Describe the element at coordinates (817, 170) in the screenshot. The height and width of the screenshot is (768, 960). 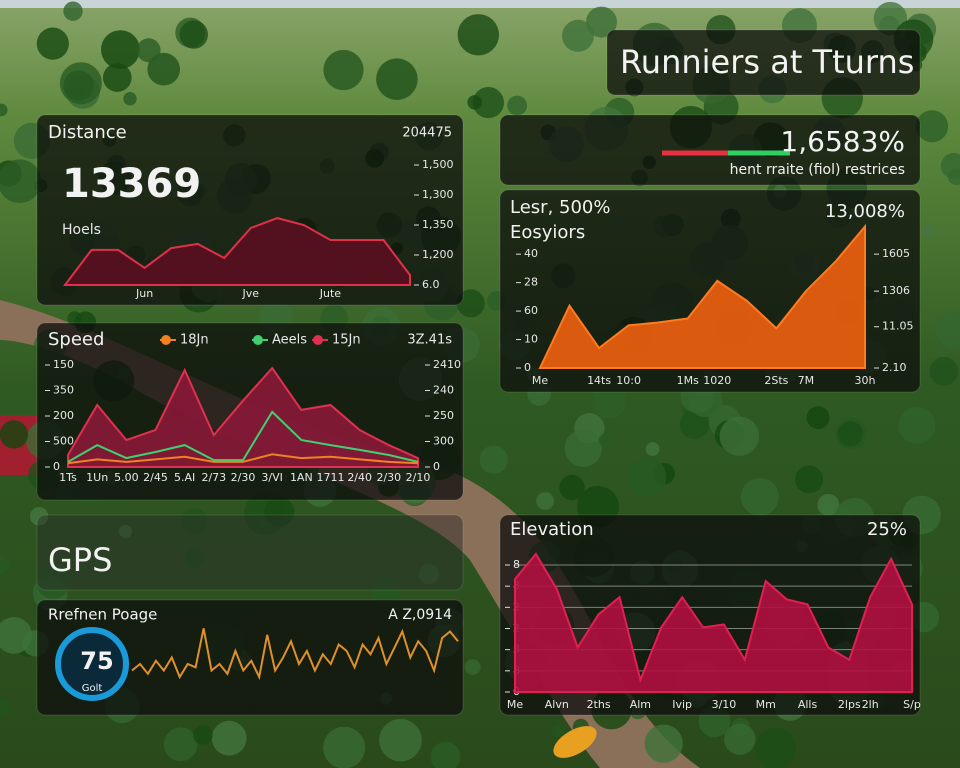
I see `summary-caption: hent rraite (fiol) restrices` at that location.